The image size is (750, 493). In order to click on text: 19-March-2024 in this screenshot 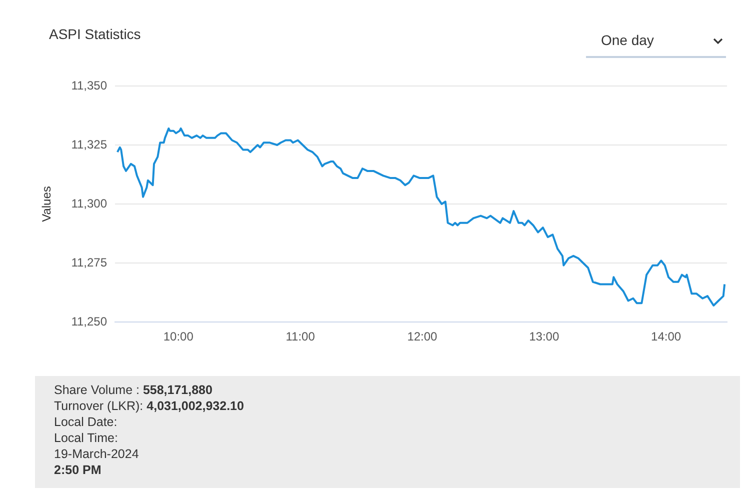, I will do `click(97, 454)`.